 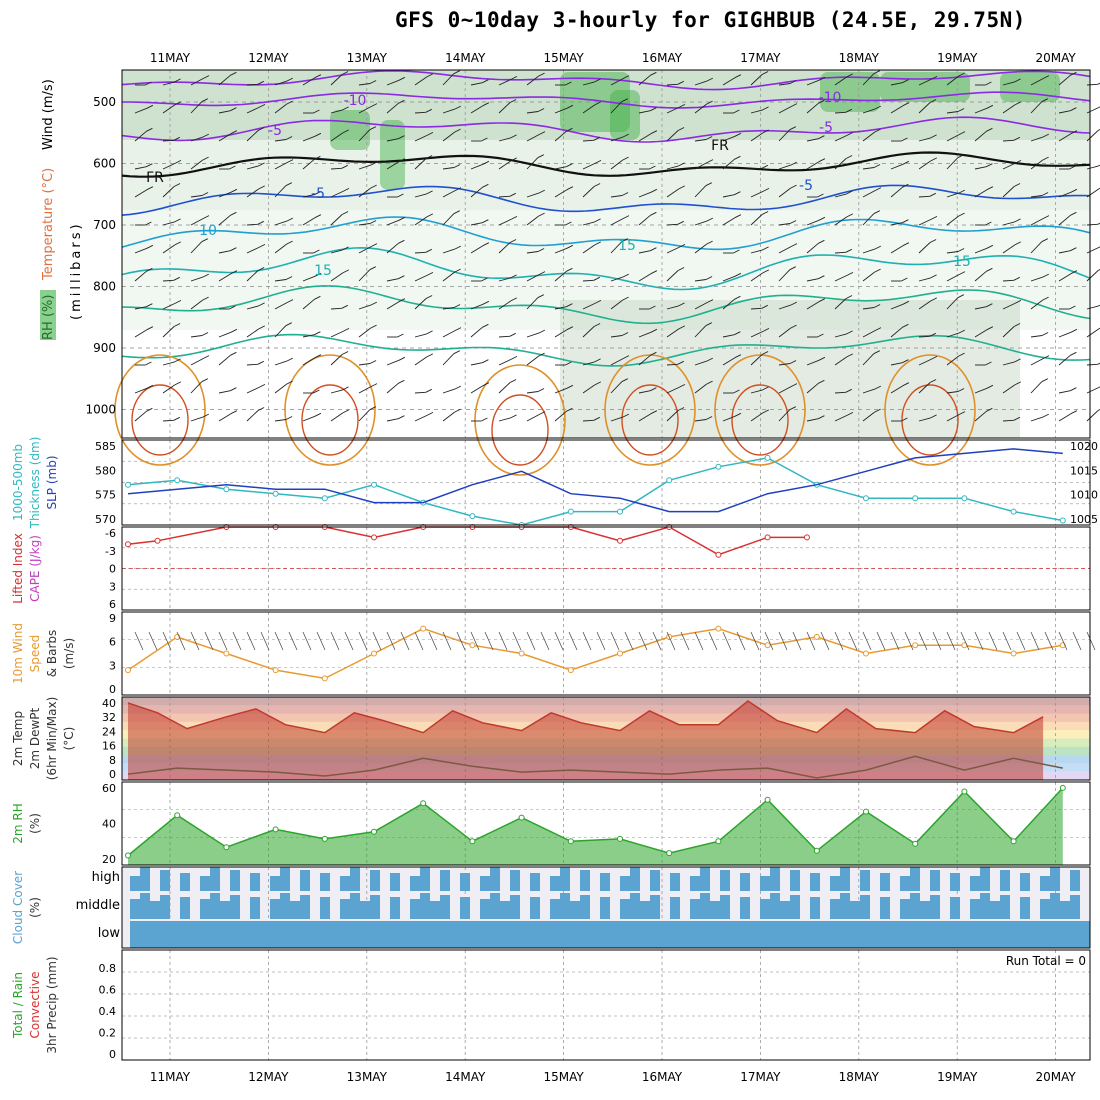 What do you see at coordinates (760, 58) in the screenshot?
I see `day-label-top: 17MAY` at bounding box center [760, 58].